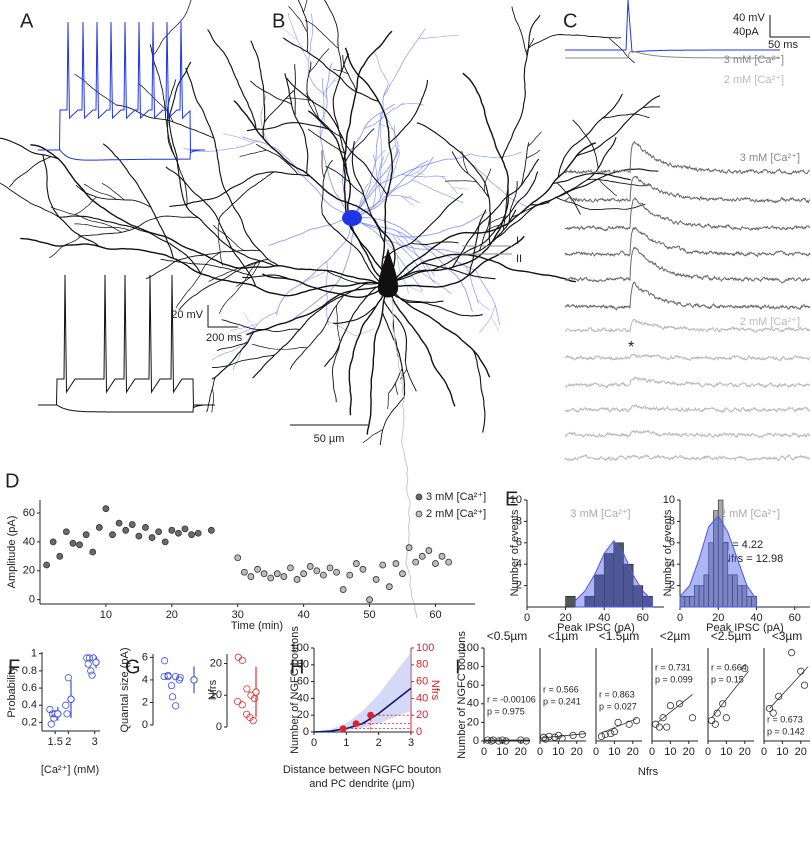 The image size is (811, 850). What do you see at coordinates (672, 26) in the screenshot?
I see `voltage-trace` at bounding box center [672, 26].